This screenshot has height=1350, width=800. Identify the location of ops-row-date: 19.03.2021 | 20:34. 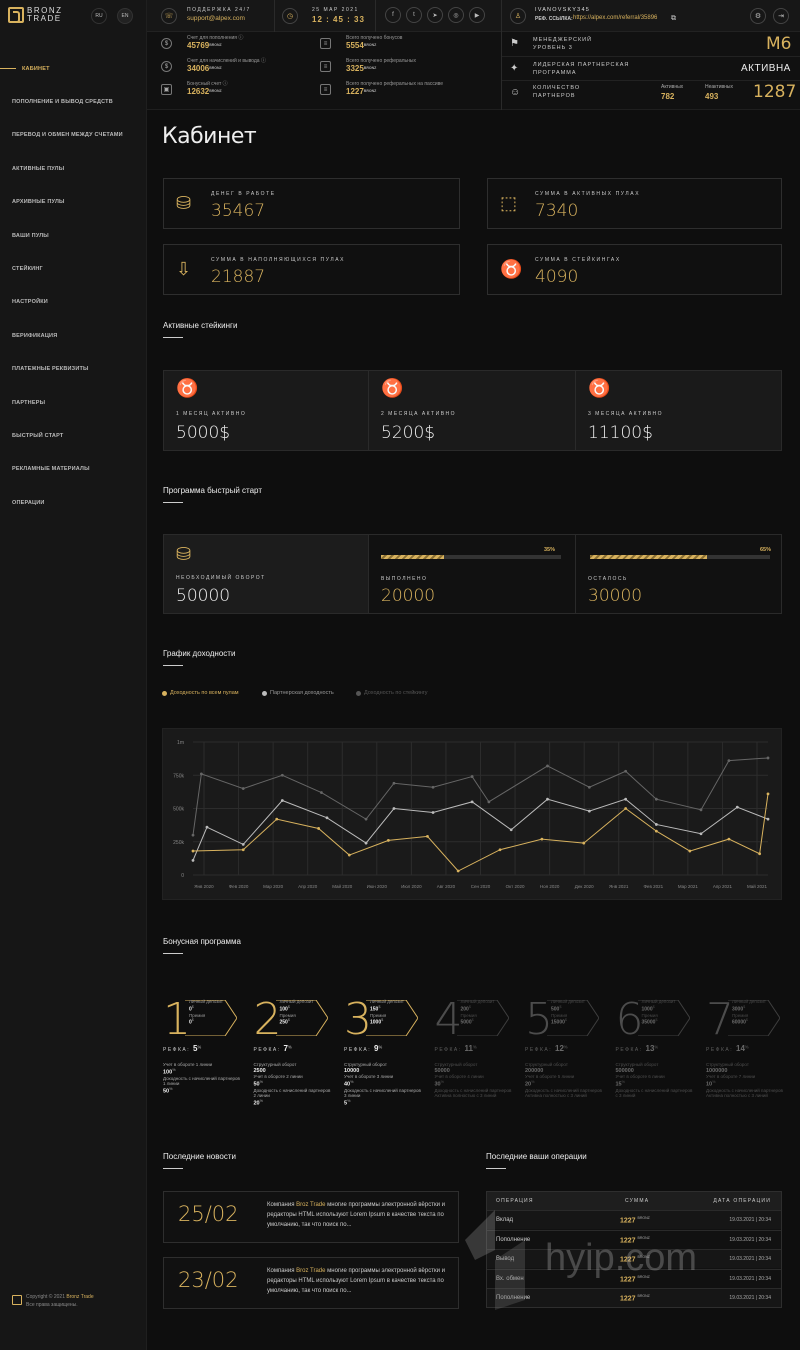
(750, 1259).